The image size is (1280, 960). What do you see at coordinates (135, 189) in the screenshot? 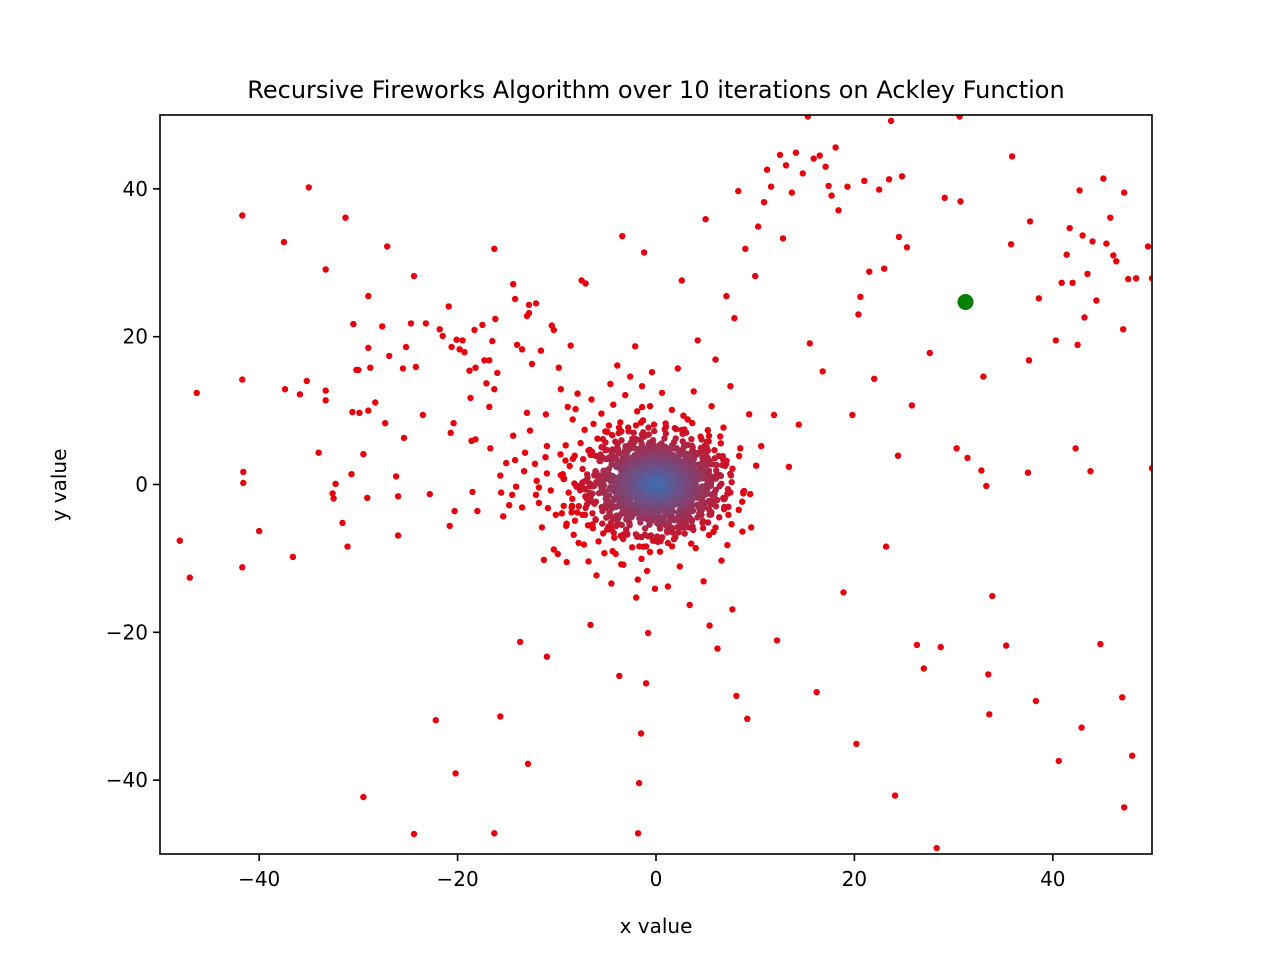
I see `y-tick-label: 40` at bounding box center [135, 189].